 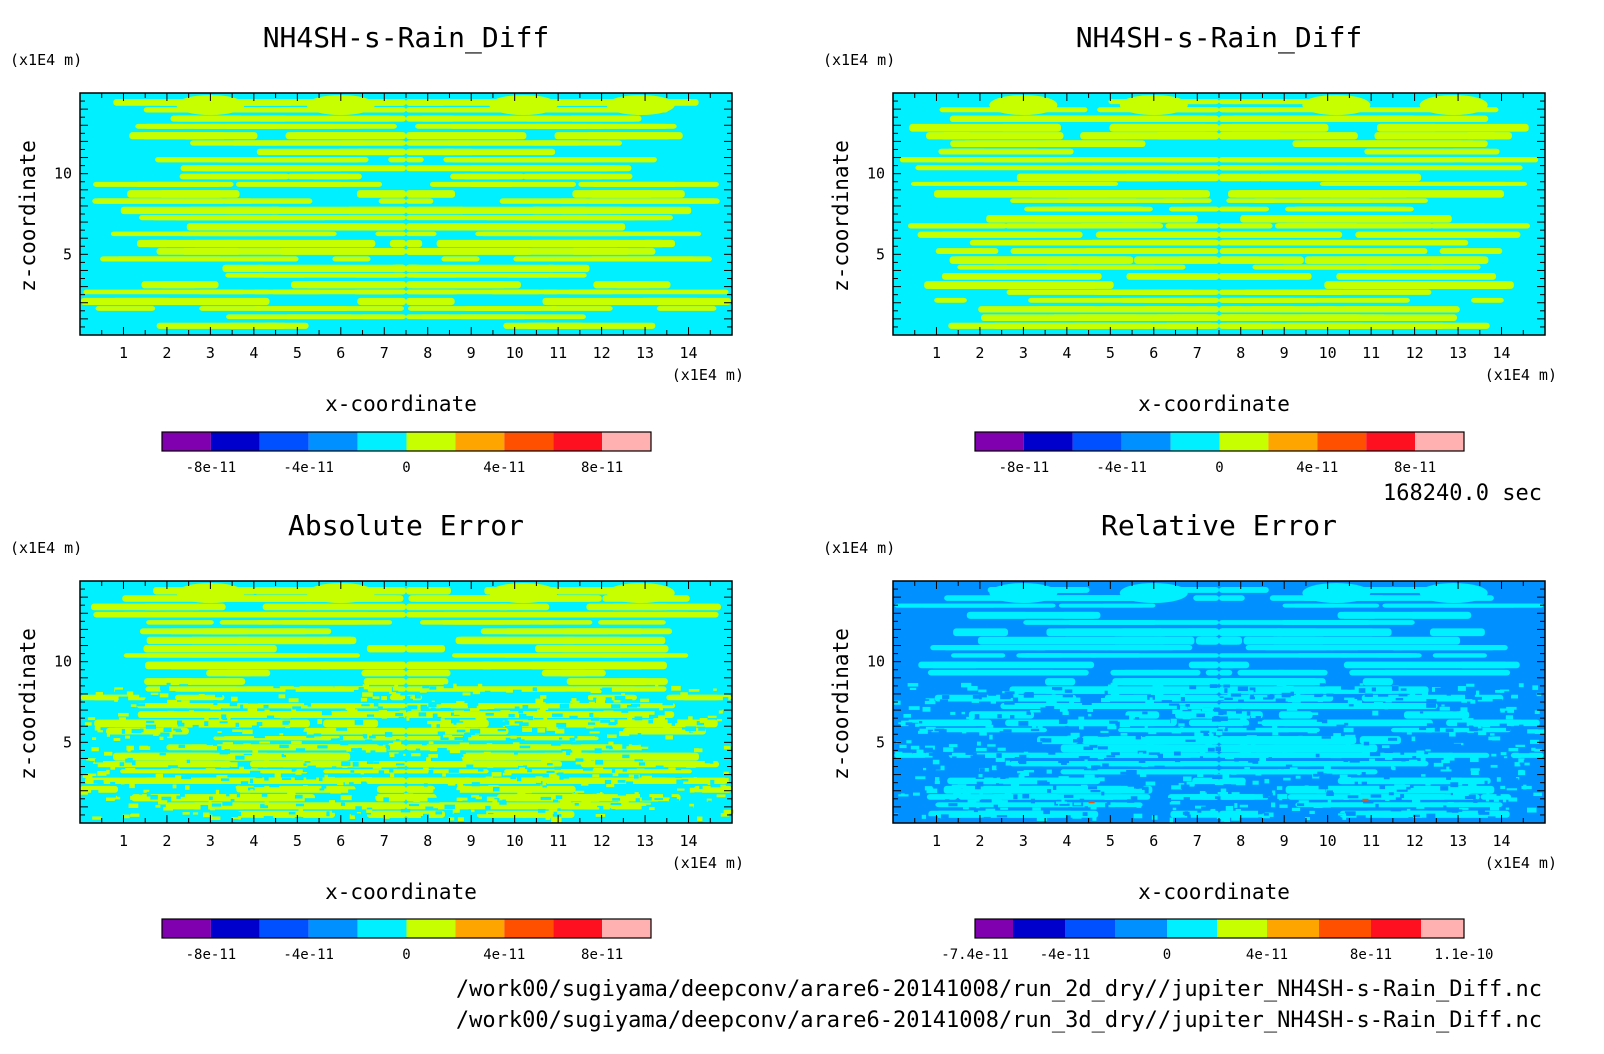 I want to click on colorbar-frame, so click(x=1219, y=928).